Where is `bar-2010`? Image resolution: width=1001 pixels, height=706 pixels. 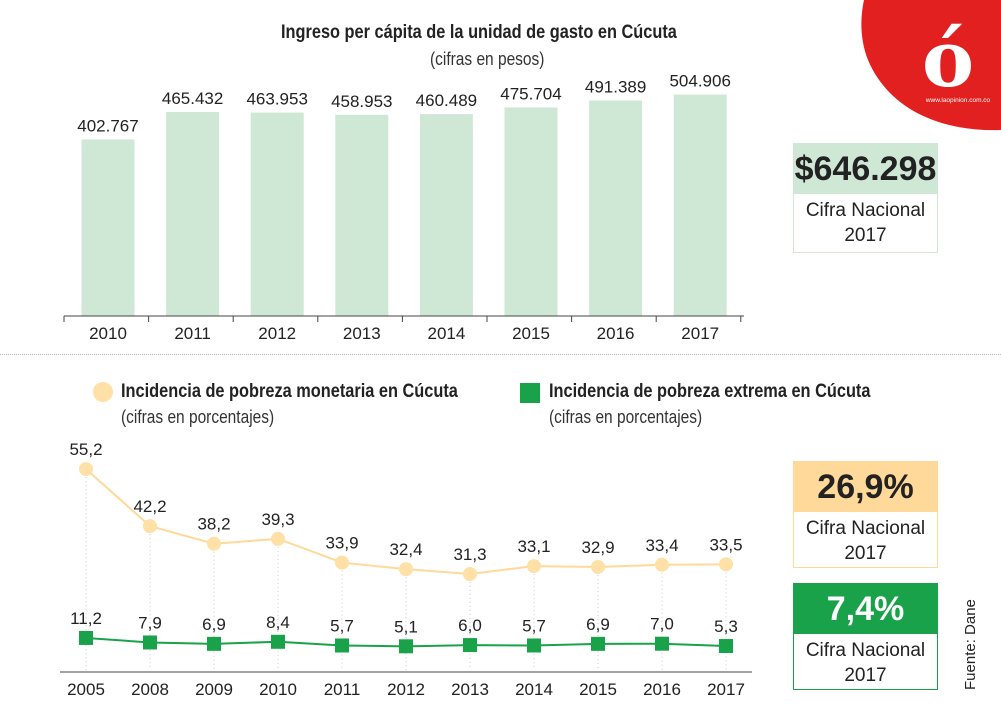 bar-2010 is located at coordinates (108, 227).